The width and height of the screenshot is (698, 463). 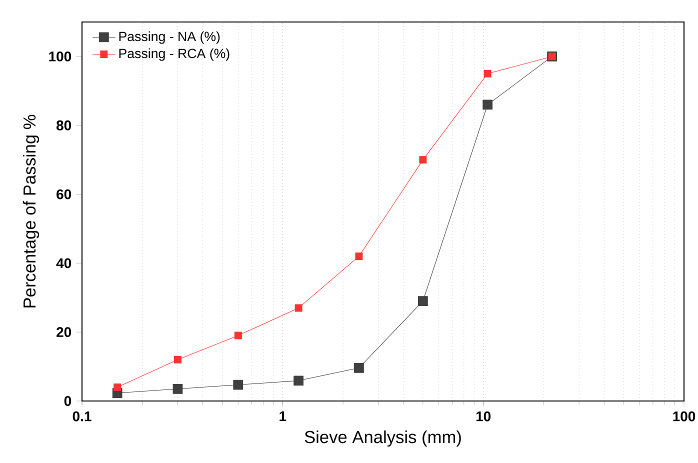 I want to click on legend-label: Passing - RCA (%), so click(x=174, y=54).